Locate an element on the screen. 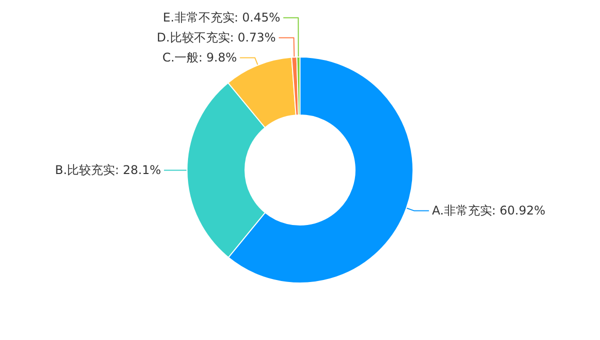  slice-label: C.一般: 9.8% is located at coordinates (199, 57).